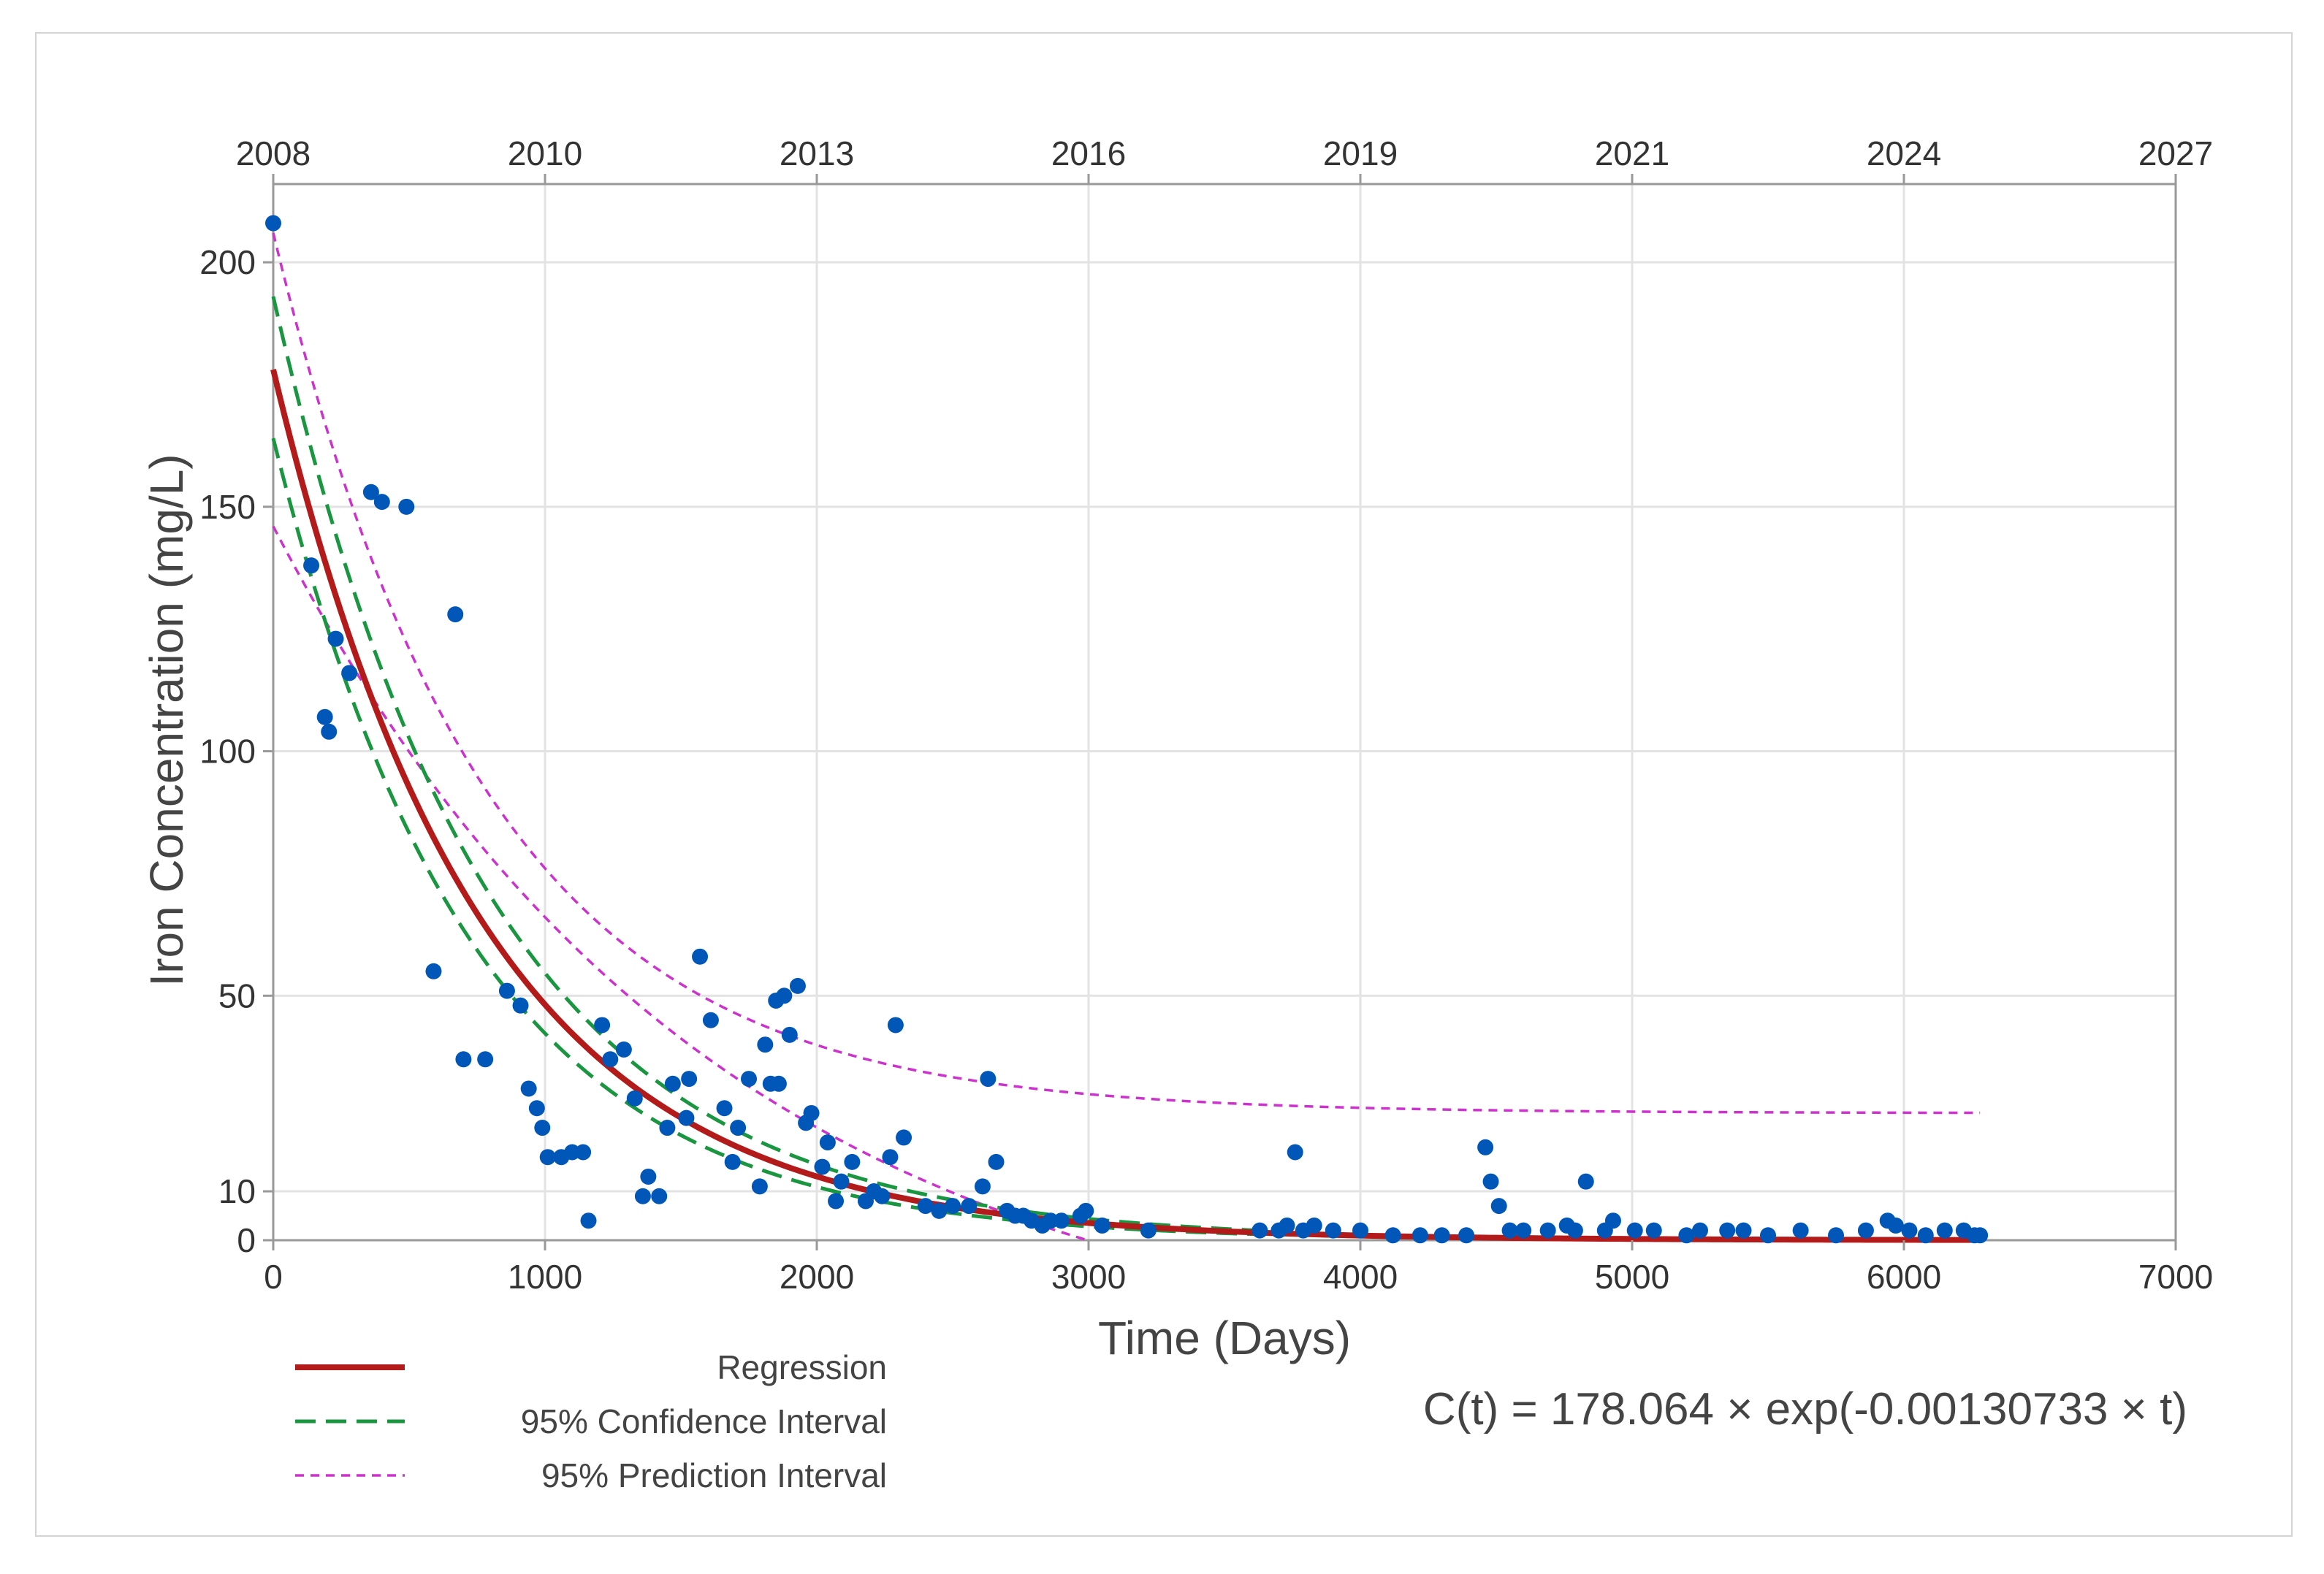 The image size is (2324, 1574). What do you see at coordinates (227, 752) in the screenshot?
I see `y-tick-label: 100` at bounding box center [227, 752].